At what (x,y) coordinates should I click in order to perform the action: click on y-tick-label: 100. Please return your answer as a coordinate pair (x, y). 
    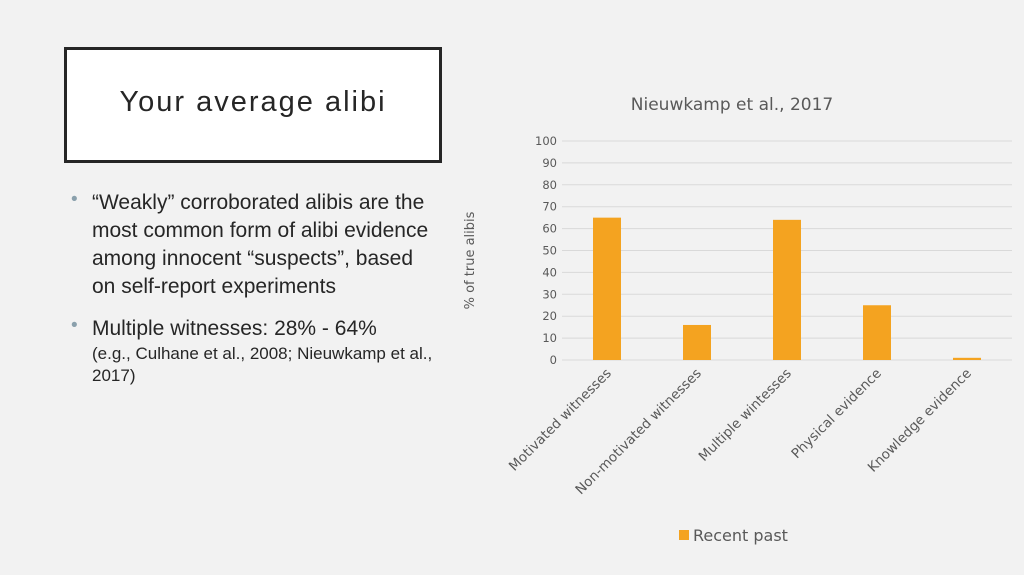
    Looking at the image, I should click on (546, 141).